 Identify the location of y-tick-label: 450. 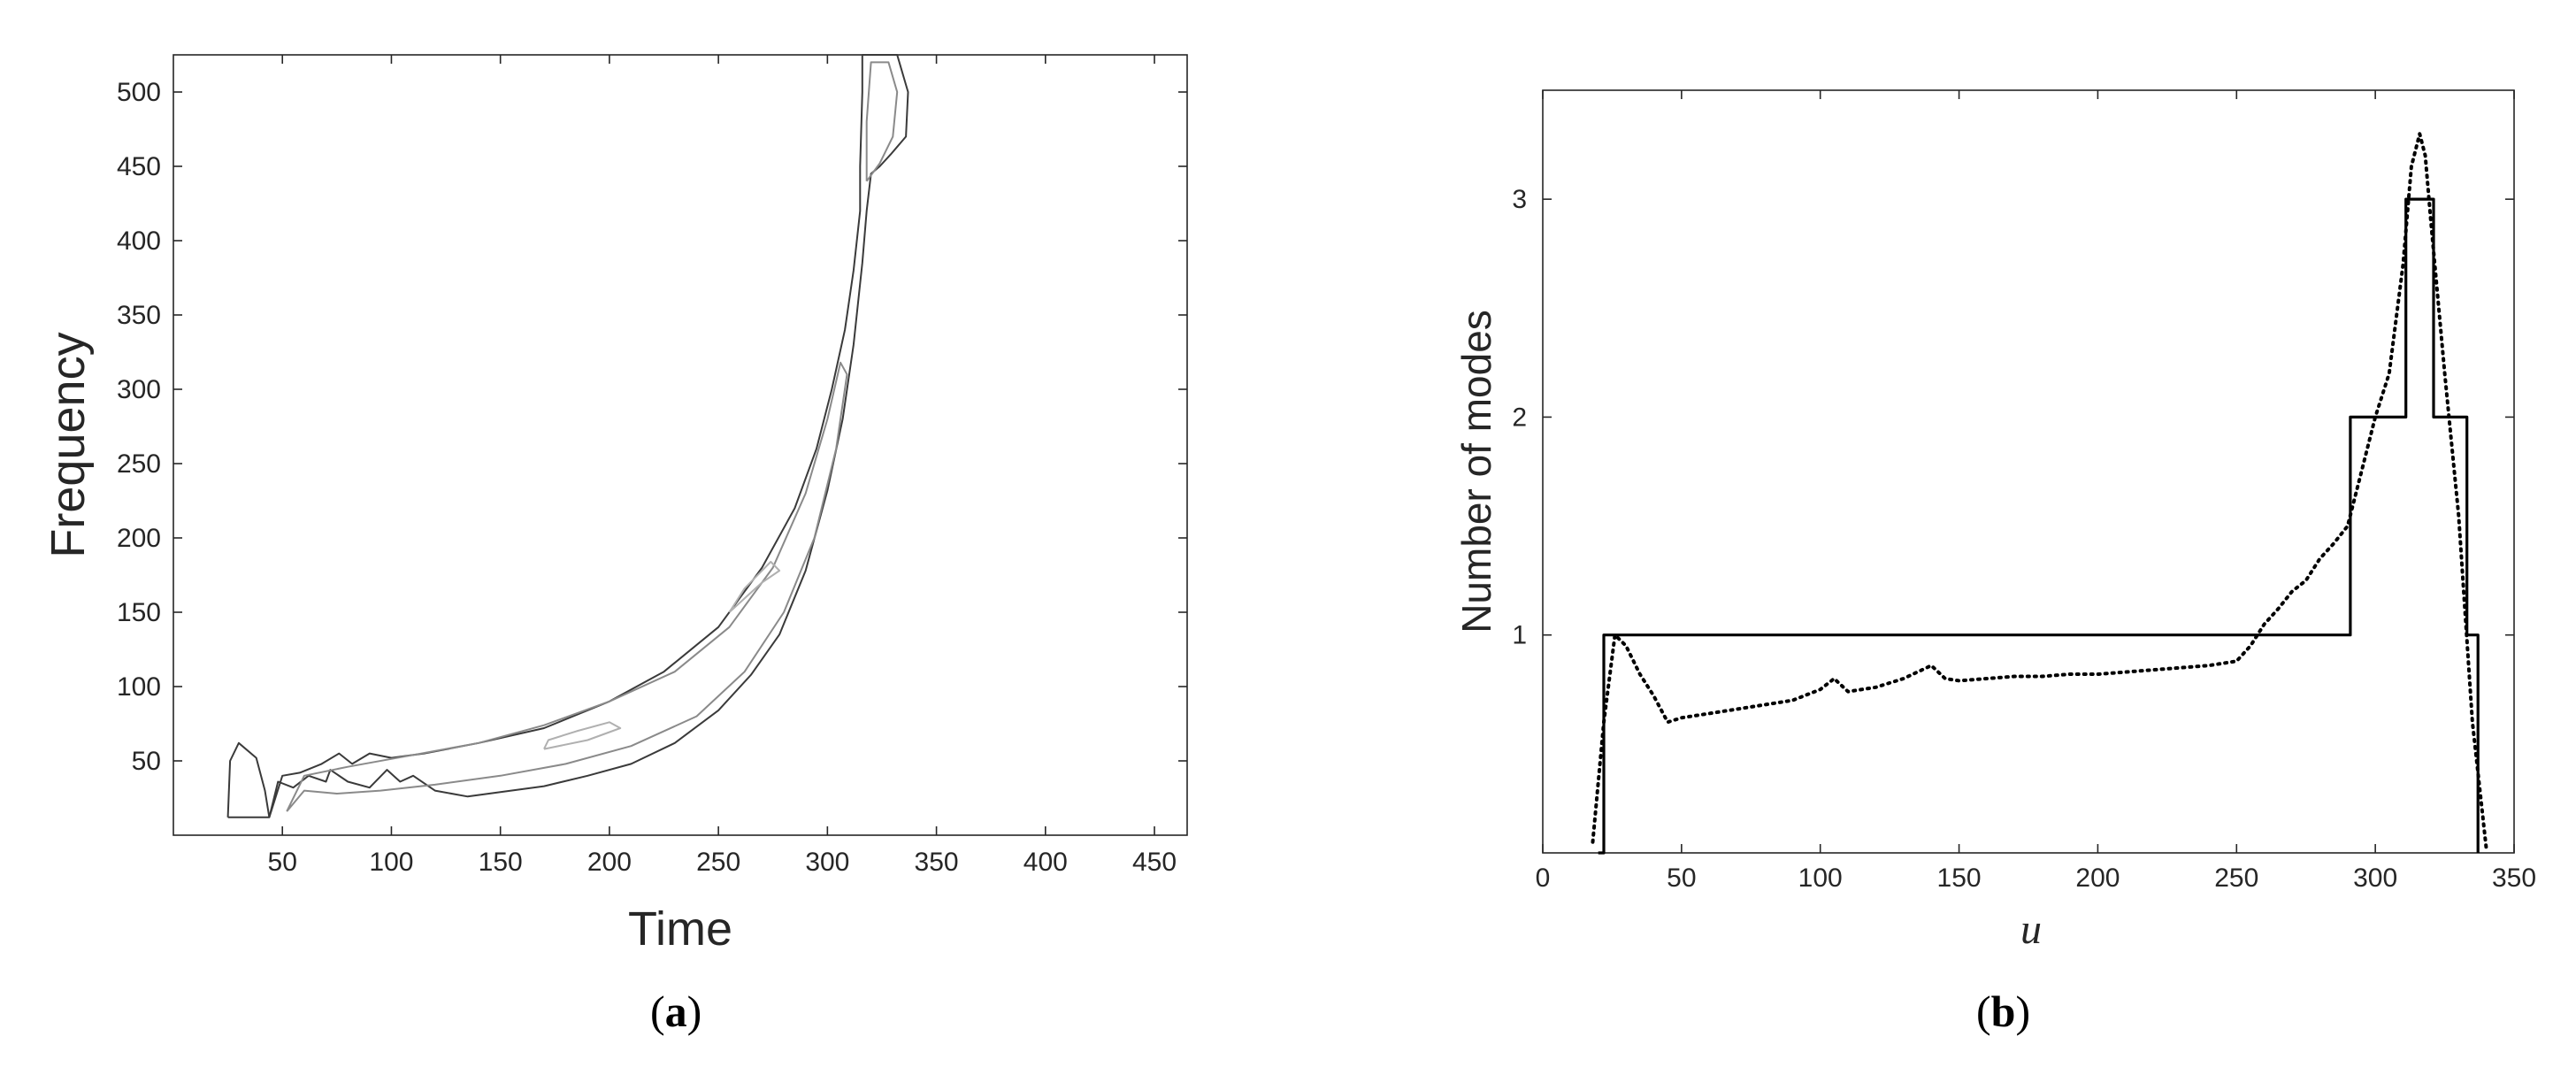
(139, 166).